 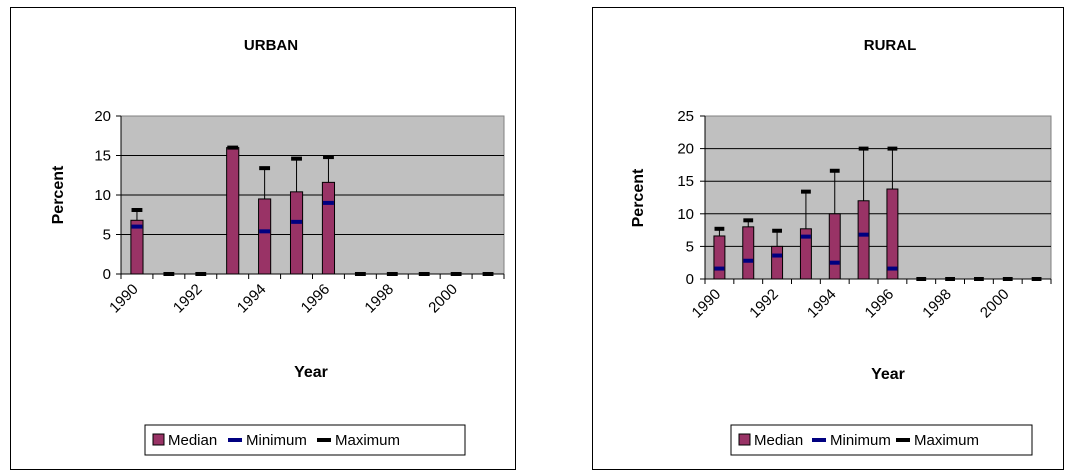 I want to click on y-tick-label: 25, so click(x=685, y=116).